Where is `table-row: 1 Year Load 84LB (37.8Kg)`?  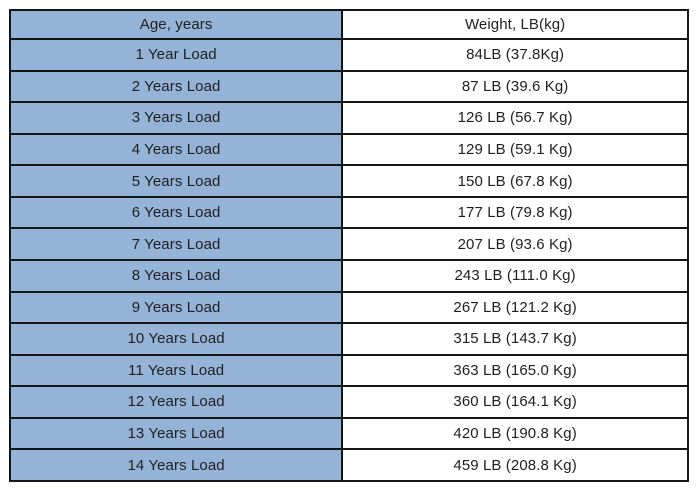 table-row: 1 Year Load 84LB (37.8Kg) is located at coordinates (348, 55).